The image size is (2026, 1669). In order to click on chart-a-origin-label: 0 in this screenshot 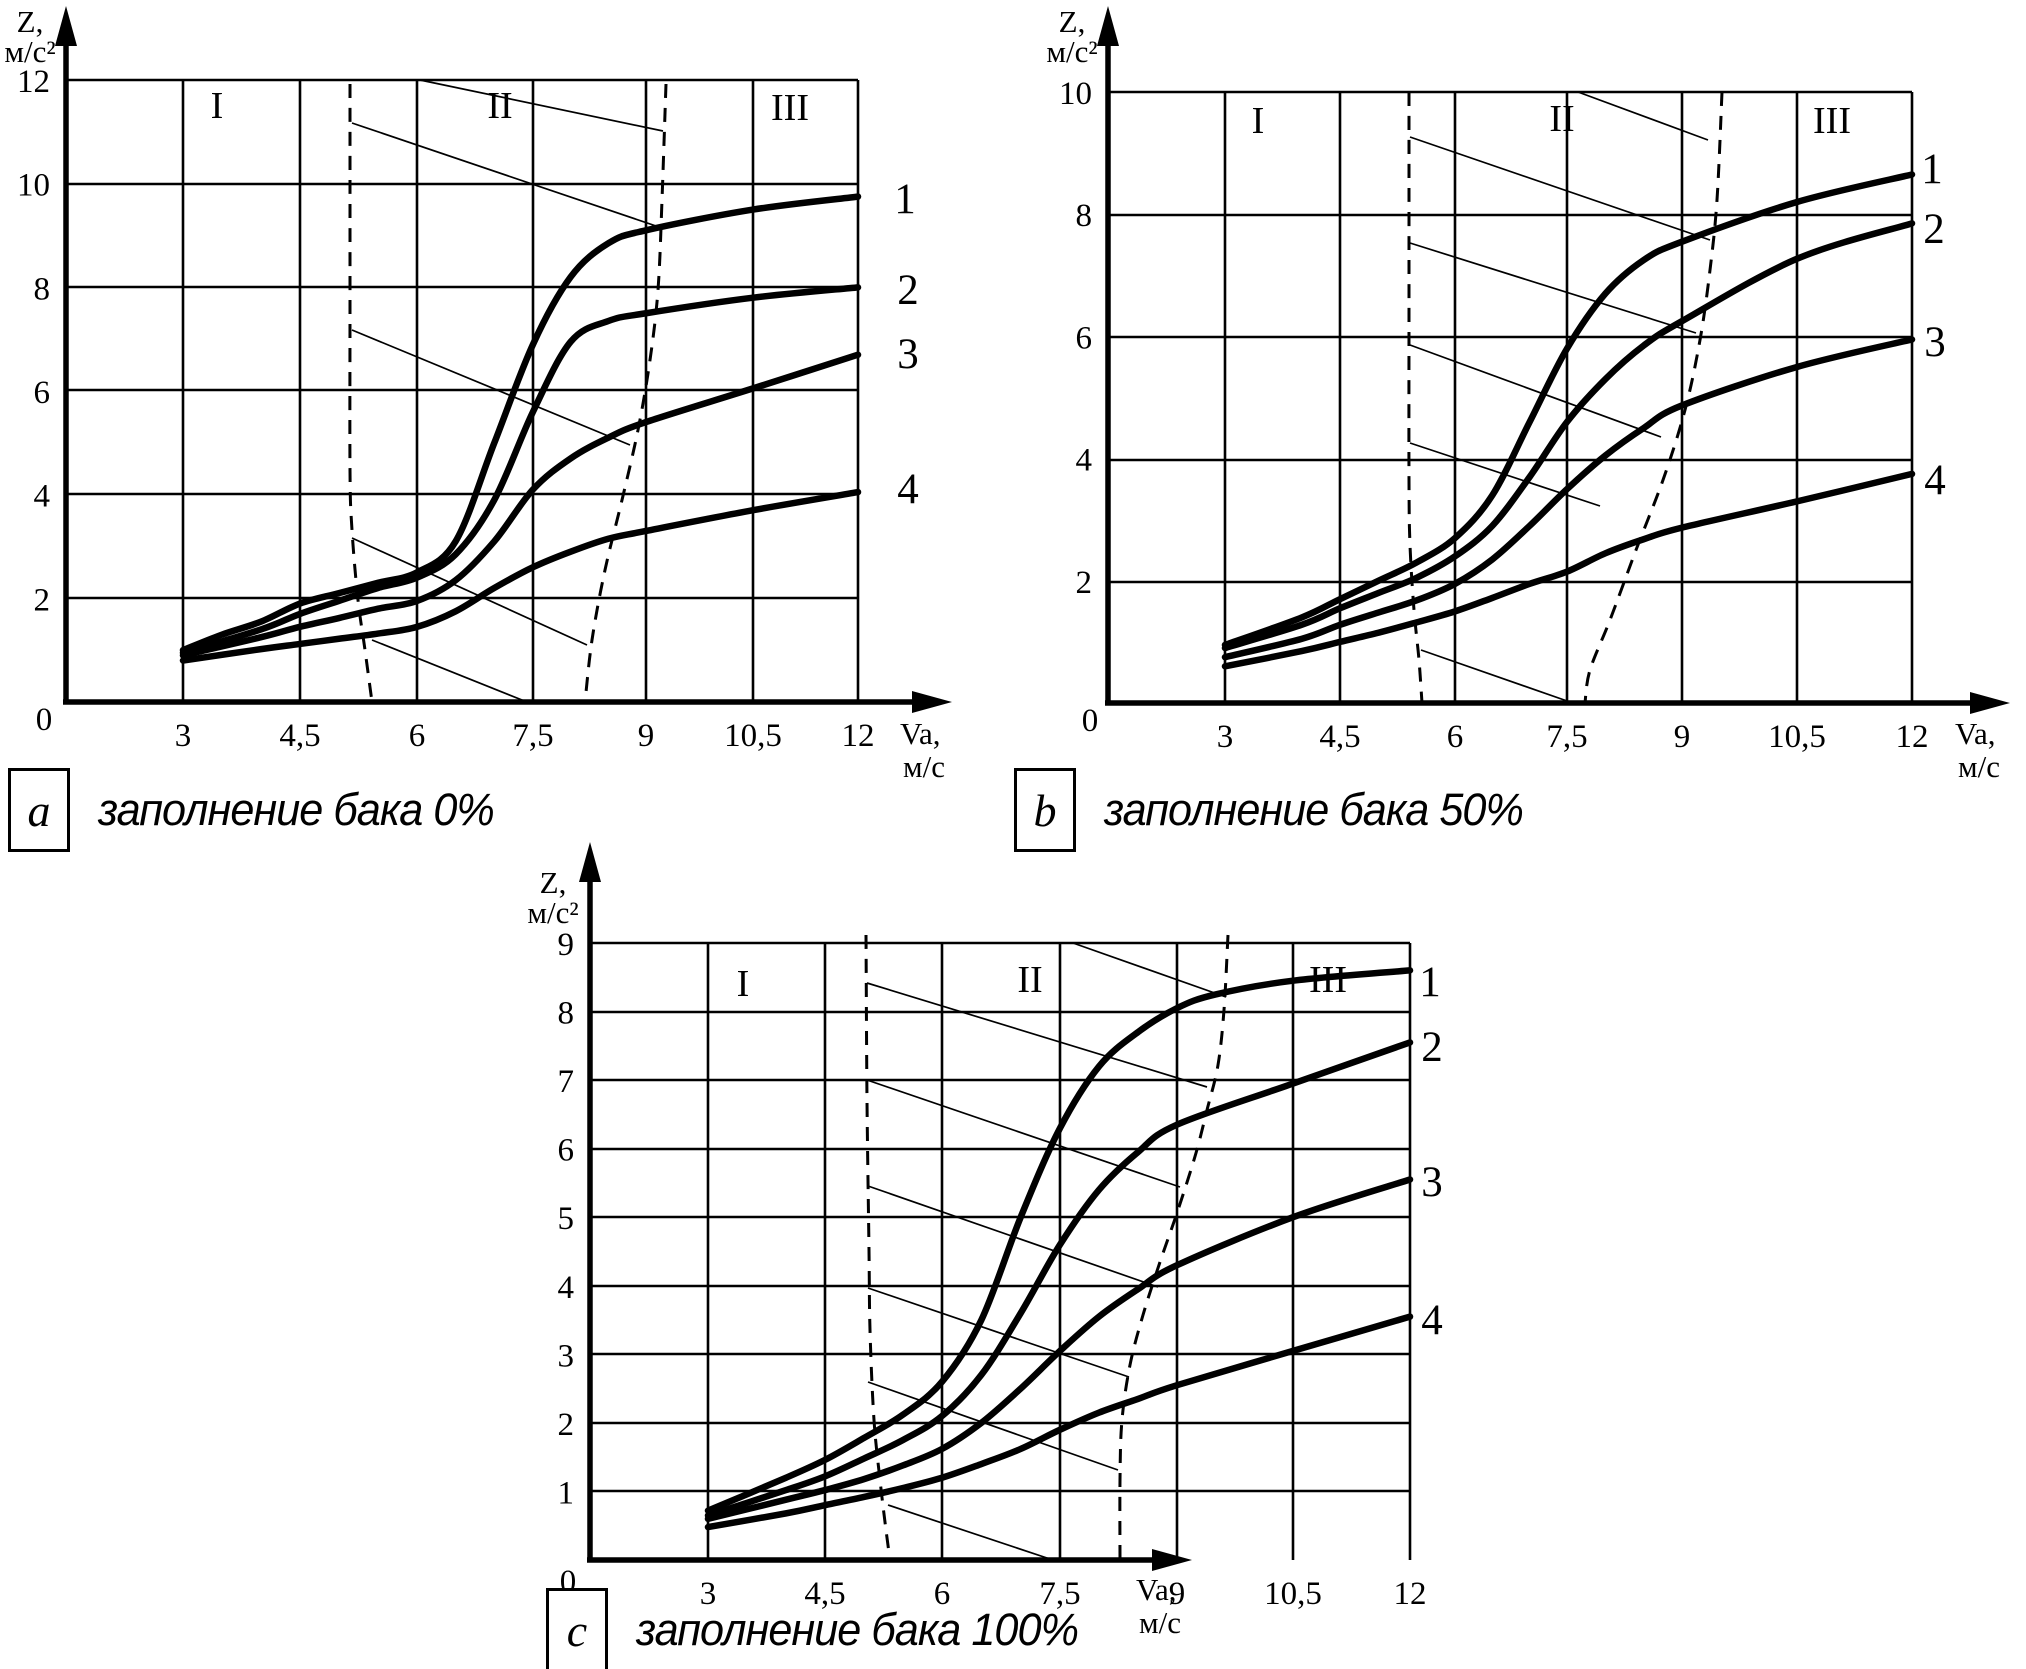, I will do `click(44, 720)`.